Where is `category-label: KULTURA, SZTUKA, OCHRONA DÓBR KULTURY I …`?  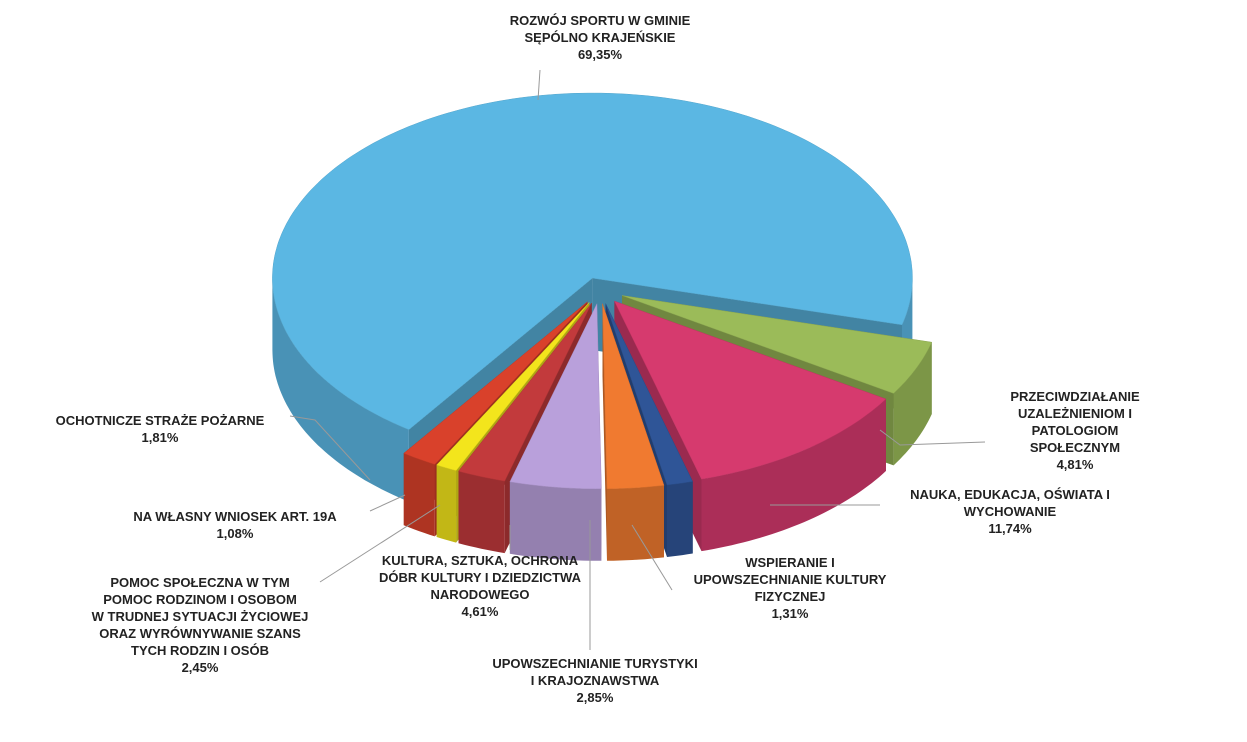
category-label: KULTURA, SZTUKA, OCHRONA DÓBR KULTURY I … is located at coordinates (480, 577).